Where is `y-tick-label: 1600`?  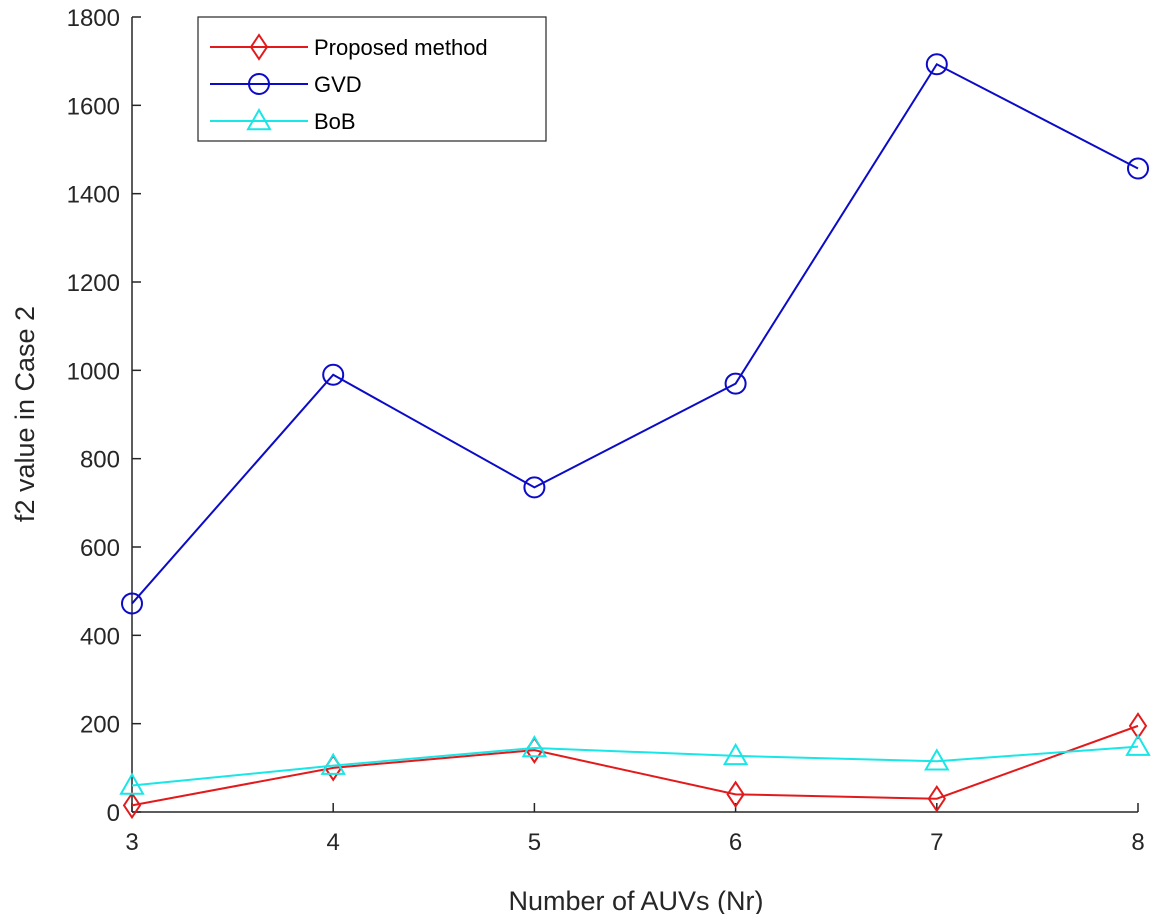 y-tick-label: 1600 is located at coordinates (93, 106).